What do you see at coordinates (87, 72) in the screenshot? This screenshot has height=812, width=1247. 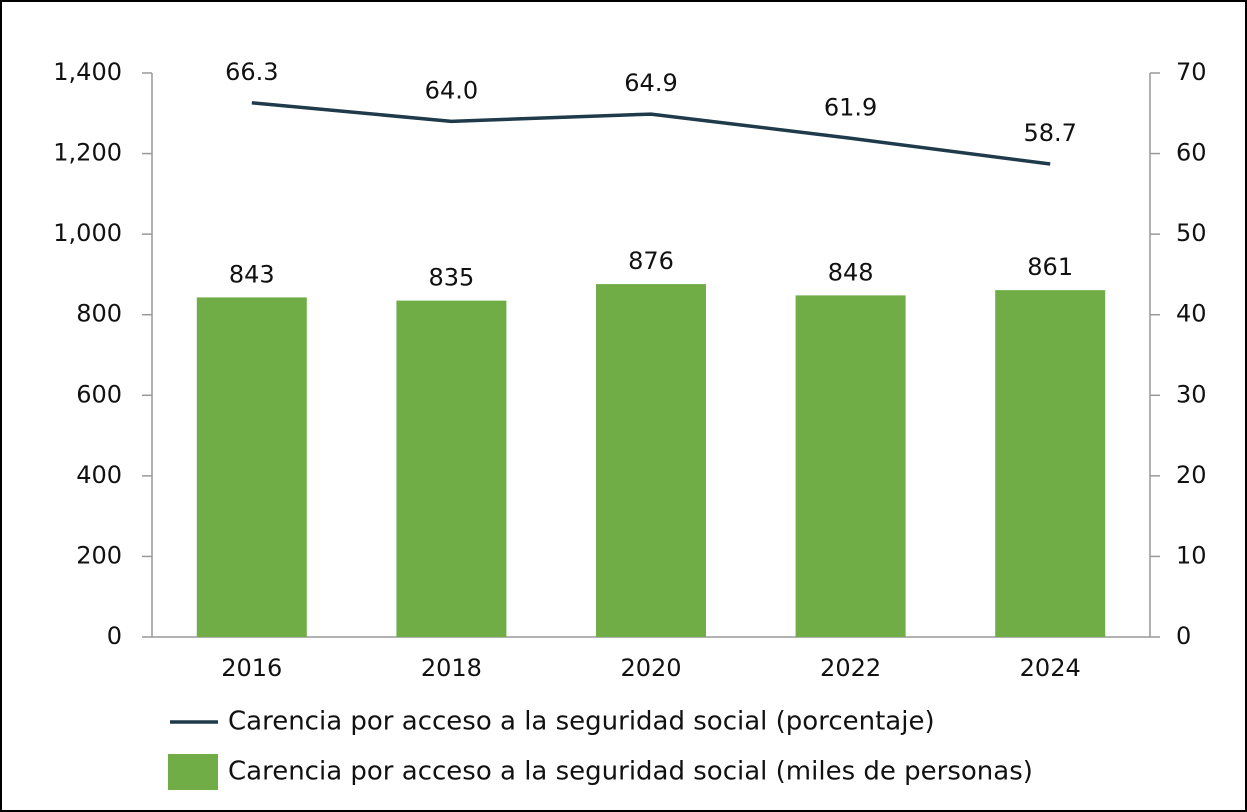 I see `y-tick-label: 1,400` at bounding box center [87, 72].